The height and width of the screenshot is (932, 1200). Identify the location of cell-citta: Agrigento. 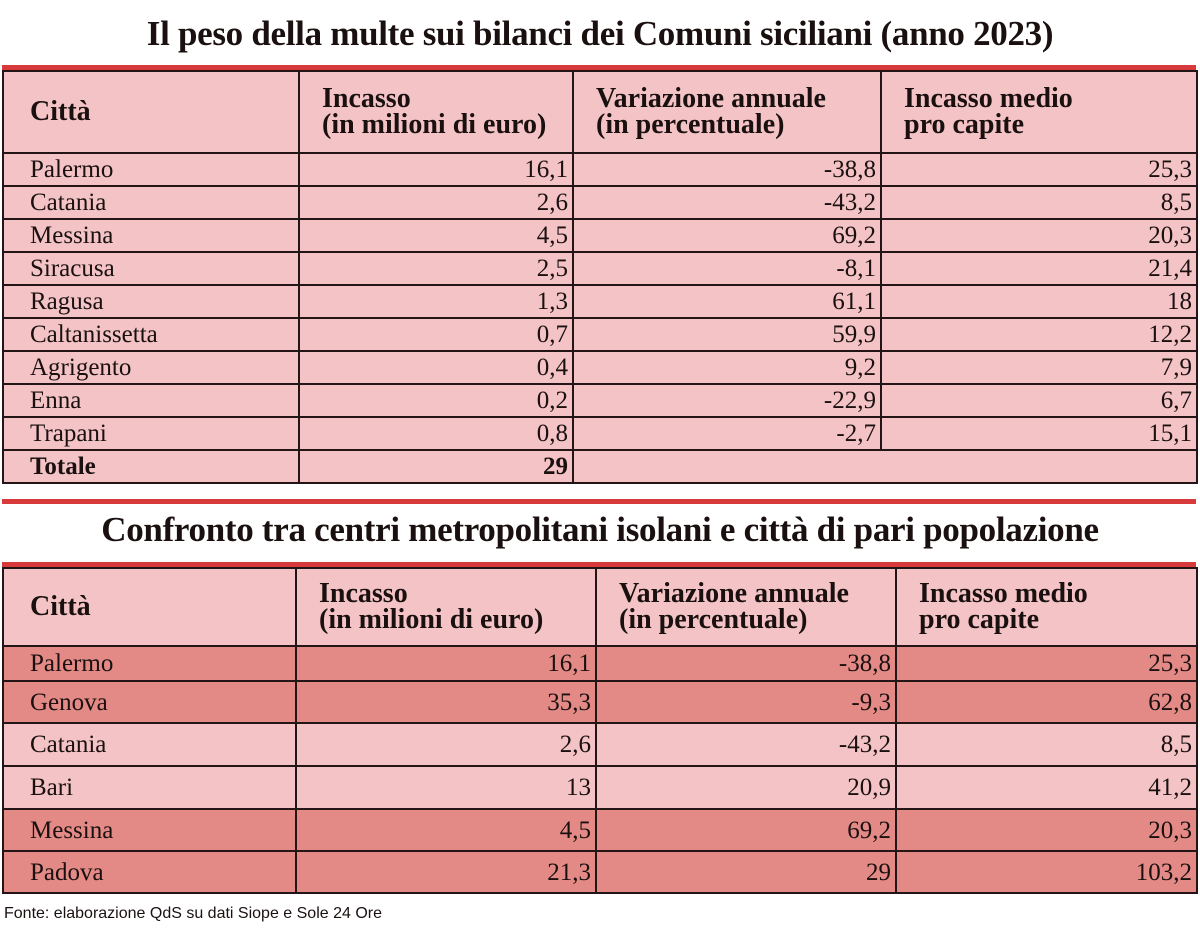
(151, 367).